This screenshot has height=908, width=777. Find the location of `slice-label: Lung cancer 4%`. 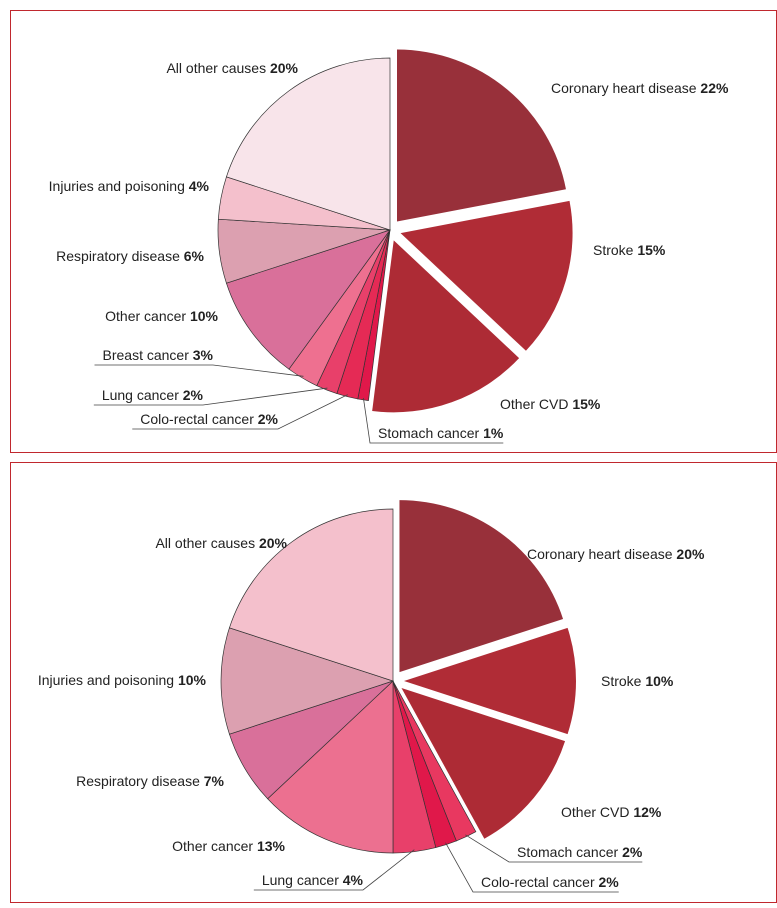

slice-label: Lung cancer 4% is located at coordinates (313, 880).